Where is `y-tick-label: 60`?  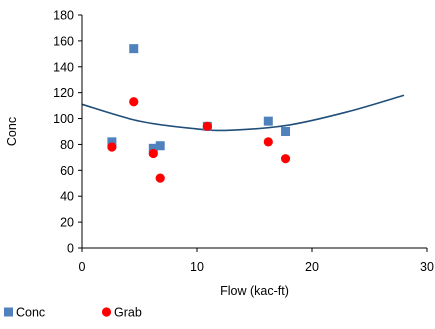
y-tick-label: 60 is located at coordinates (67, 171).